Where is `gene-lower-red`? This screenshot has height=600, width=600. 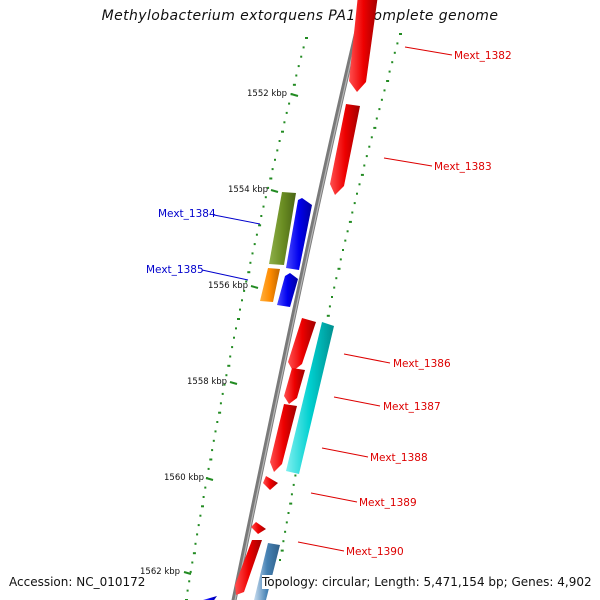 gene-lower-red is located at coordinates (248, 567).